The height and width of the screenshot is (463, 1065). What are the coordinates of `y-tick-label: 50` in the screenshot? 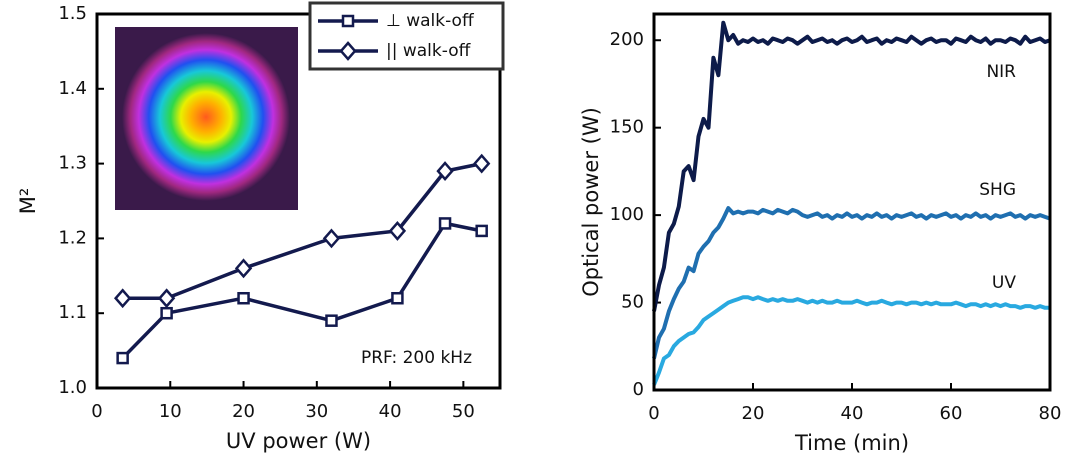 It's located at (632, 302).